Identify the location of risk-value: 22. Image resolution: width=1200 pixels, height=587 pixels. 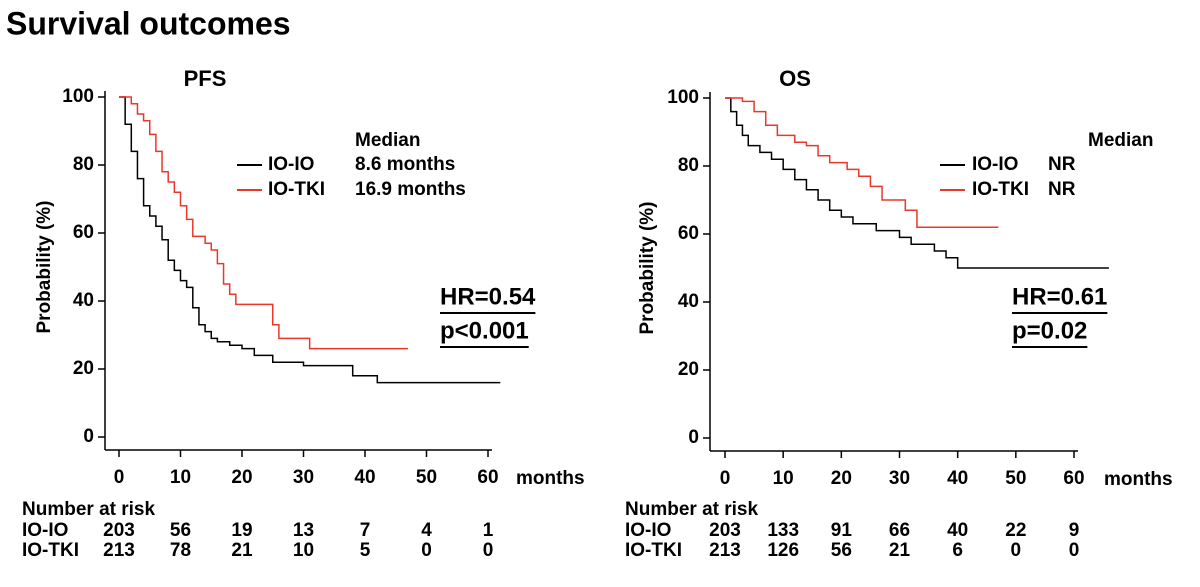
(1015, 530).